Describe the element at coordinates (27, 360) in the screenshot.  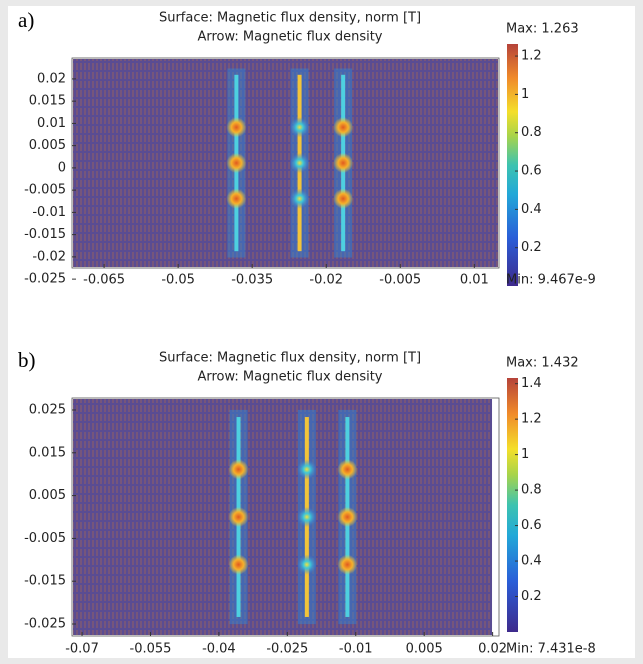
I see `panel-label: b)` at that location.